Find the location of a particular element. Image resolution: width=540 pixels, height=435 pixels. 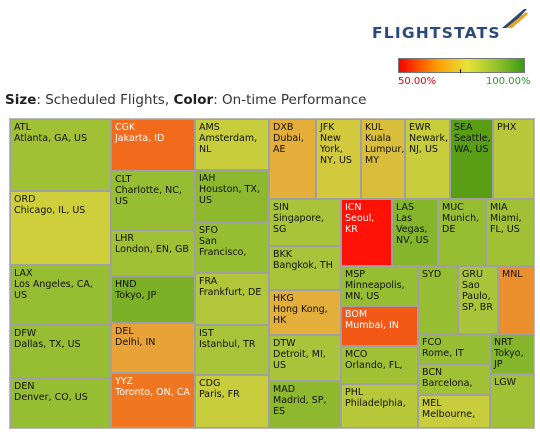

treemap-cell-dxb: DXB Dubai, AE is located at coordinates (292, 159).